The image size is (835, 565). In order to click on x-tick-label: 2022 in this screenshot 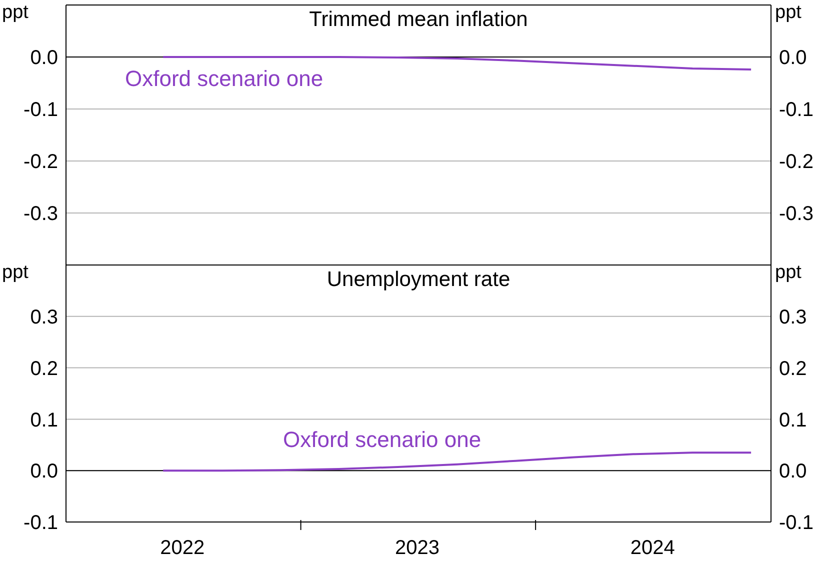, I will do `click(182, 548)`.